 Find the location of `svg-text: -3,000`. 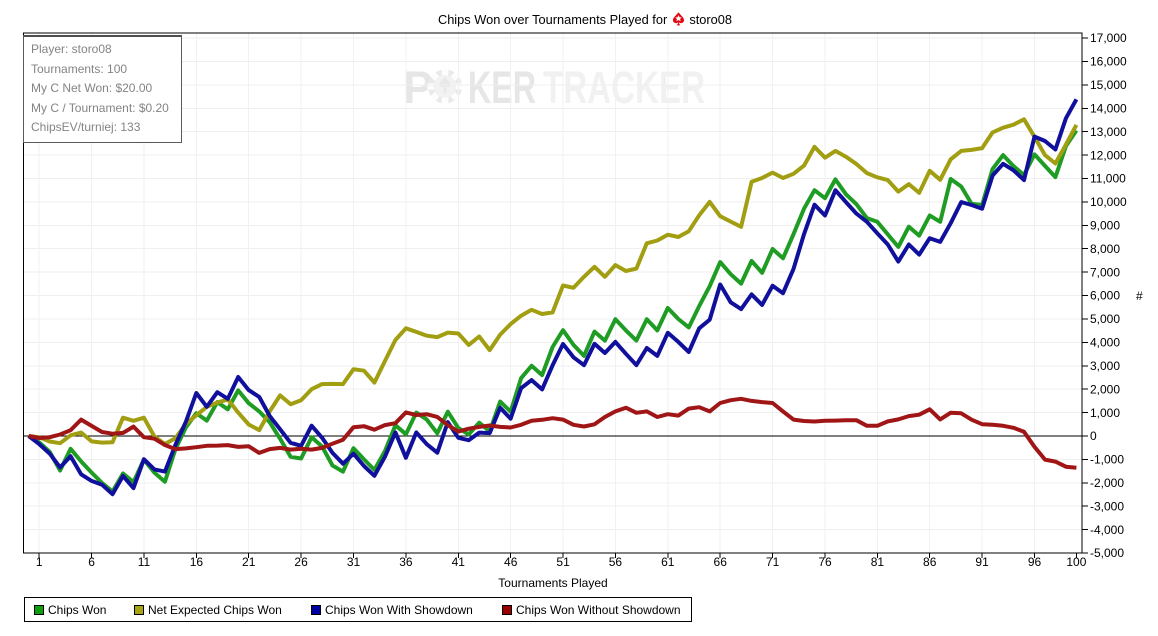

svg-text: -3,000 is located at coordinates (1107, 506).